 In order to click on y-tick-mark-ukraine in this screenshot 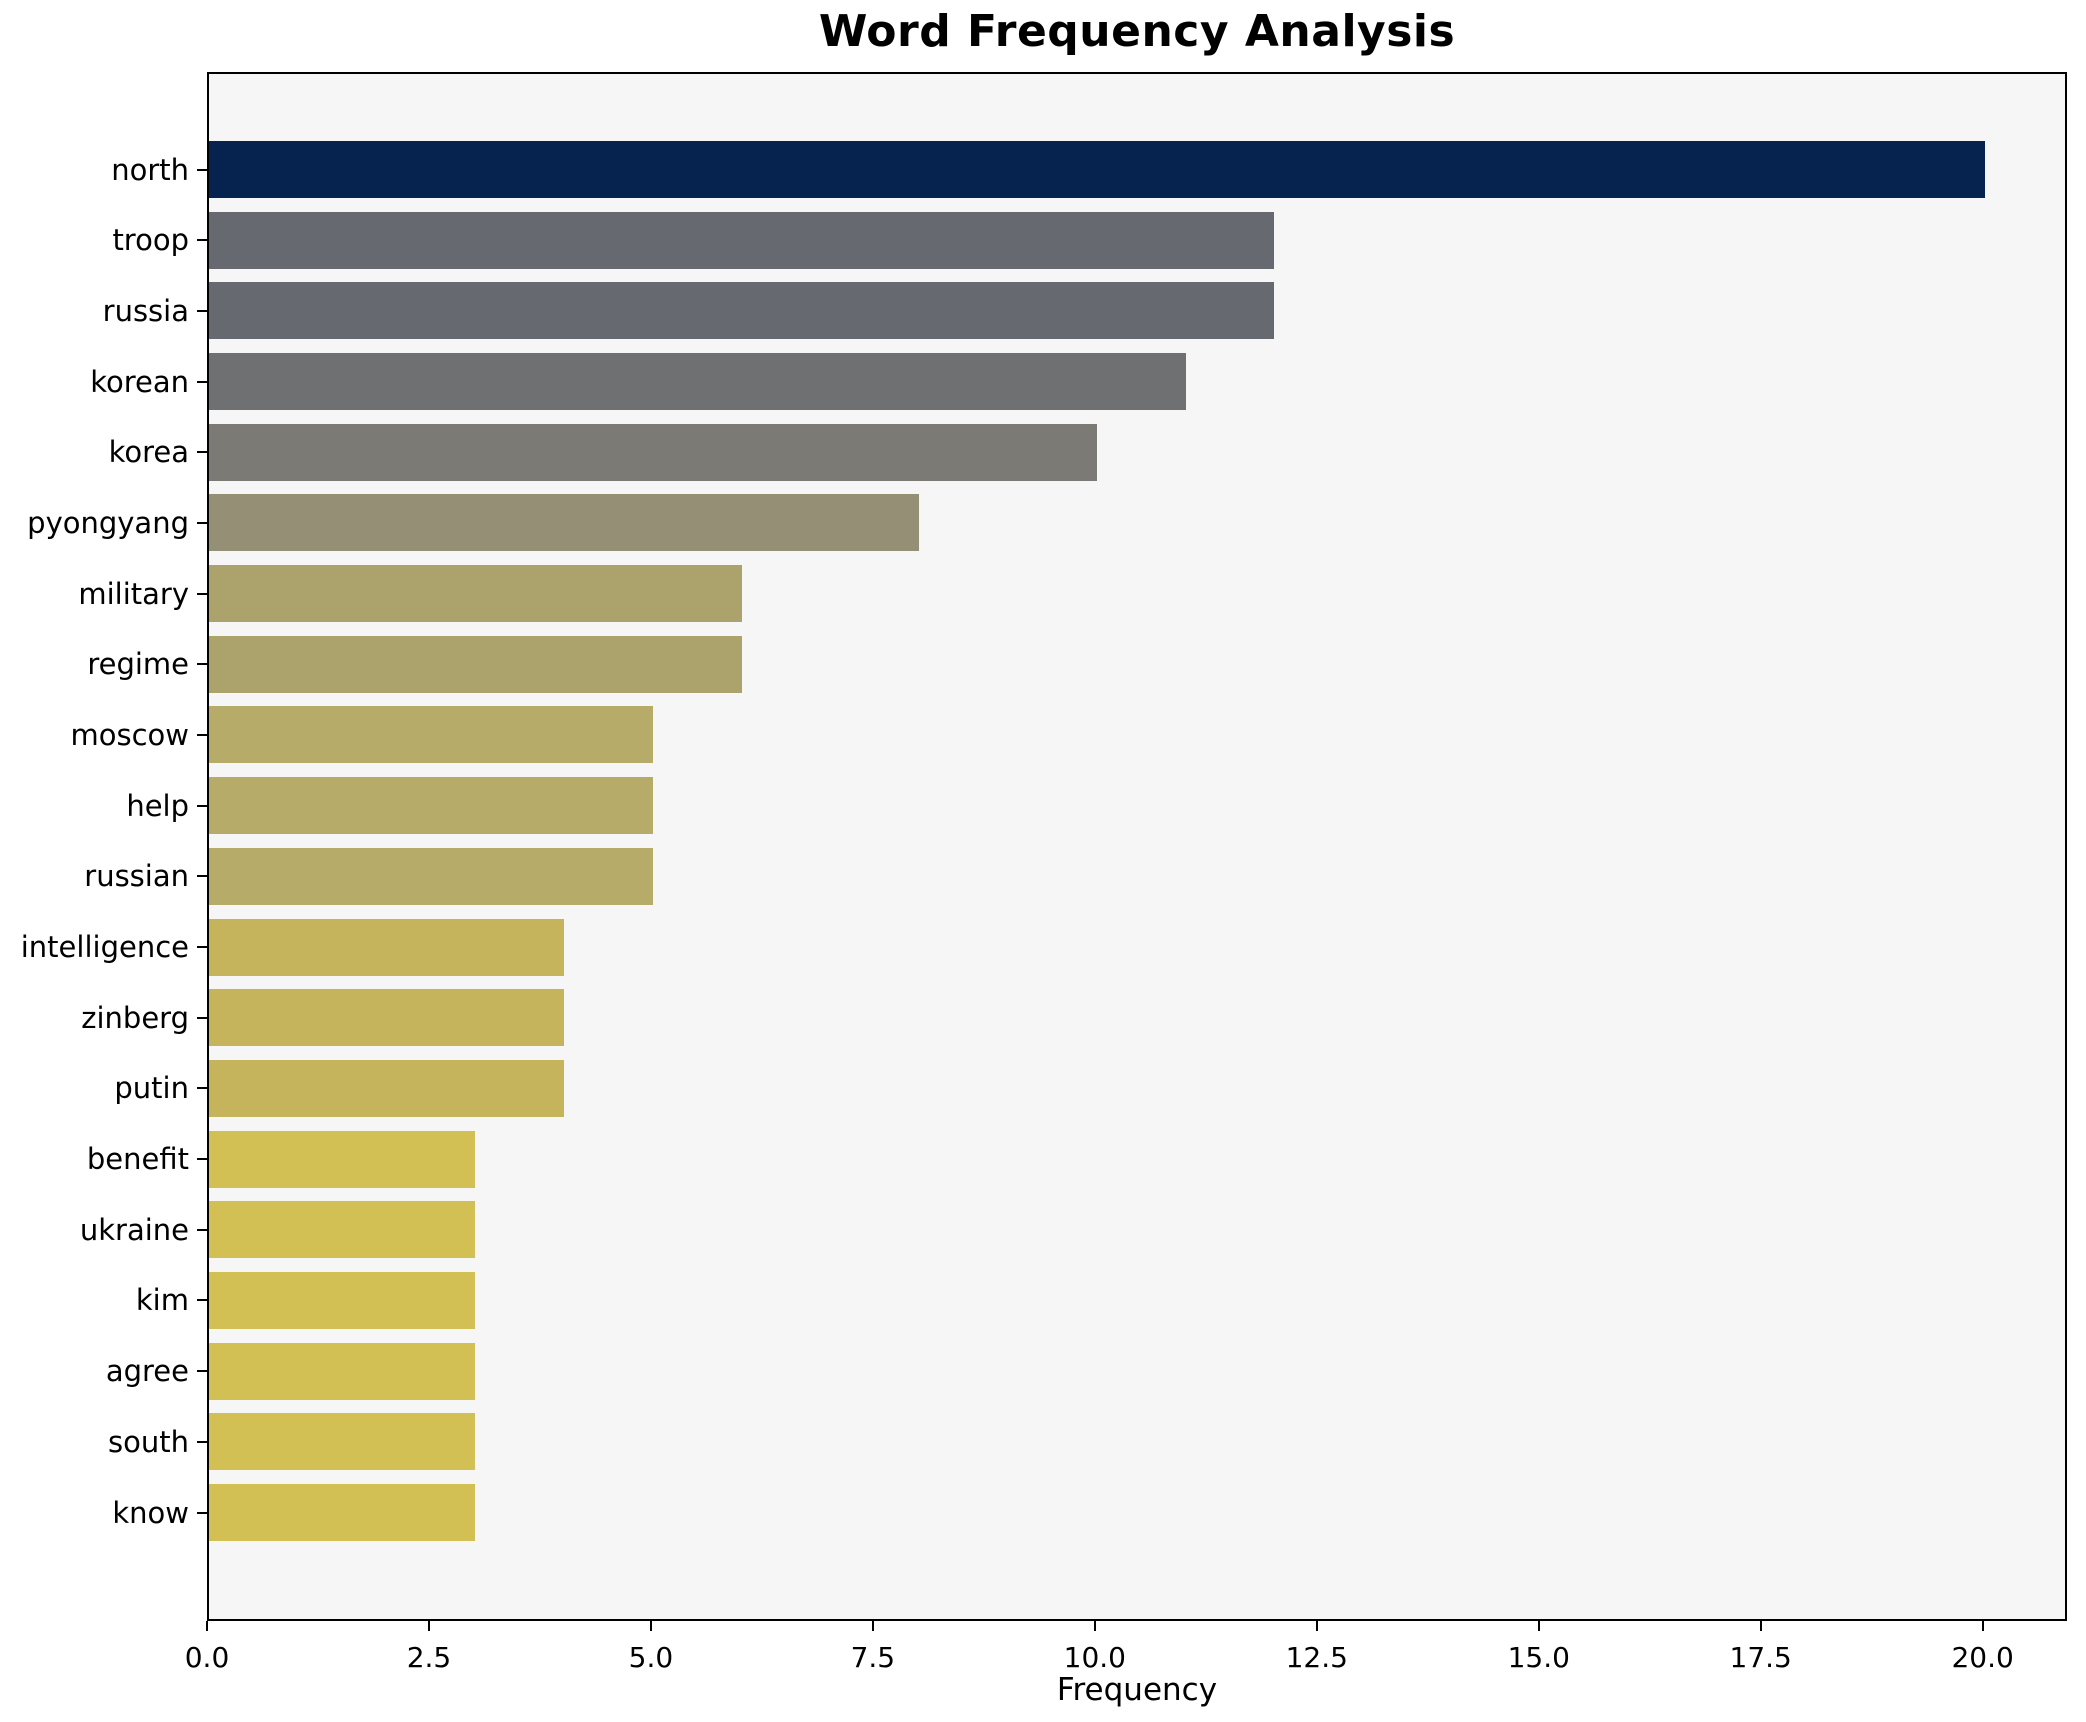, I will do `click(202, 1229)`.